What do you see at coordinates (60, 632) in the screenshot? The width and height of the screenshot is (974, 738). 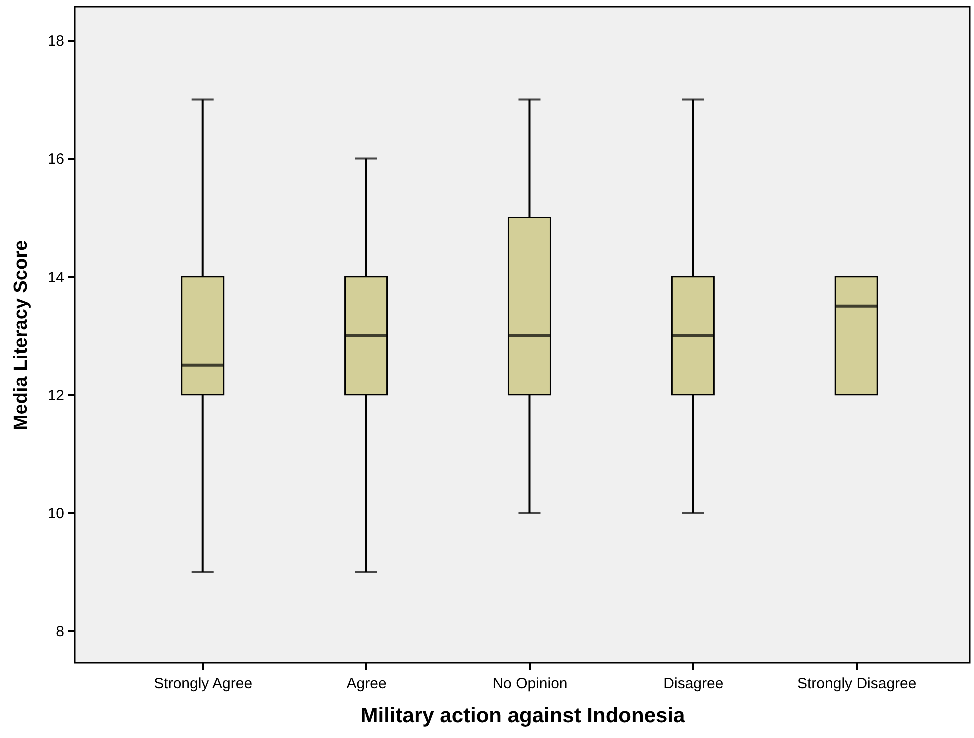 I see `y-tick-label: 8` at bounding box center [60, 632].